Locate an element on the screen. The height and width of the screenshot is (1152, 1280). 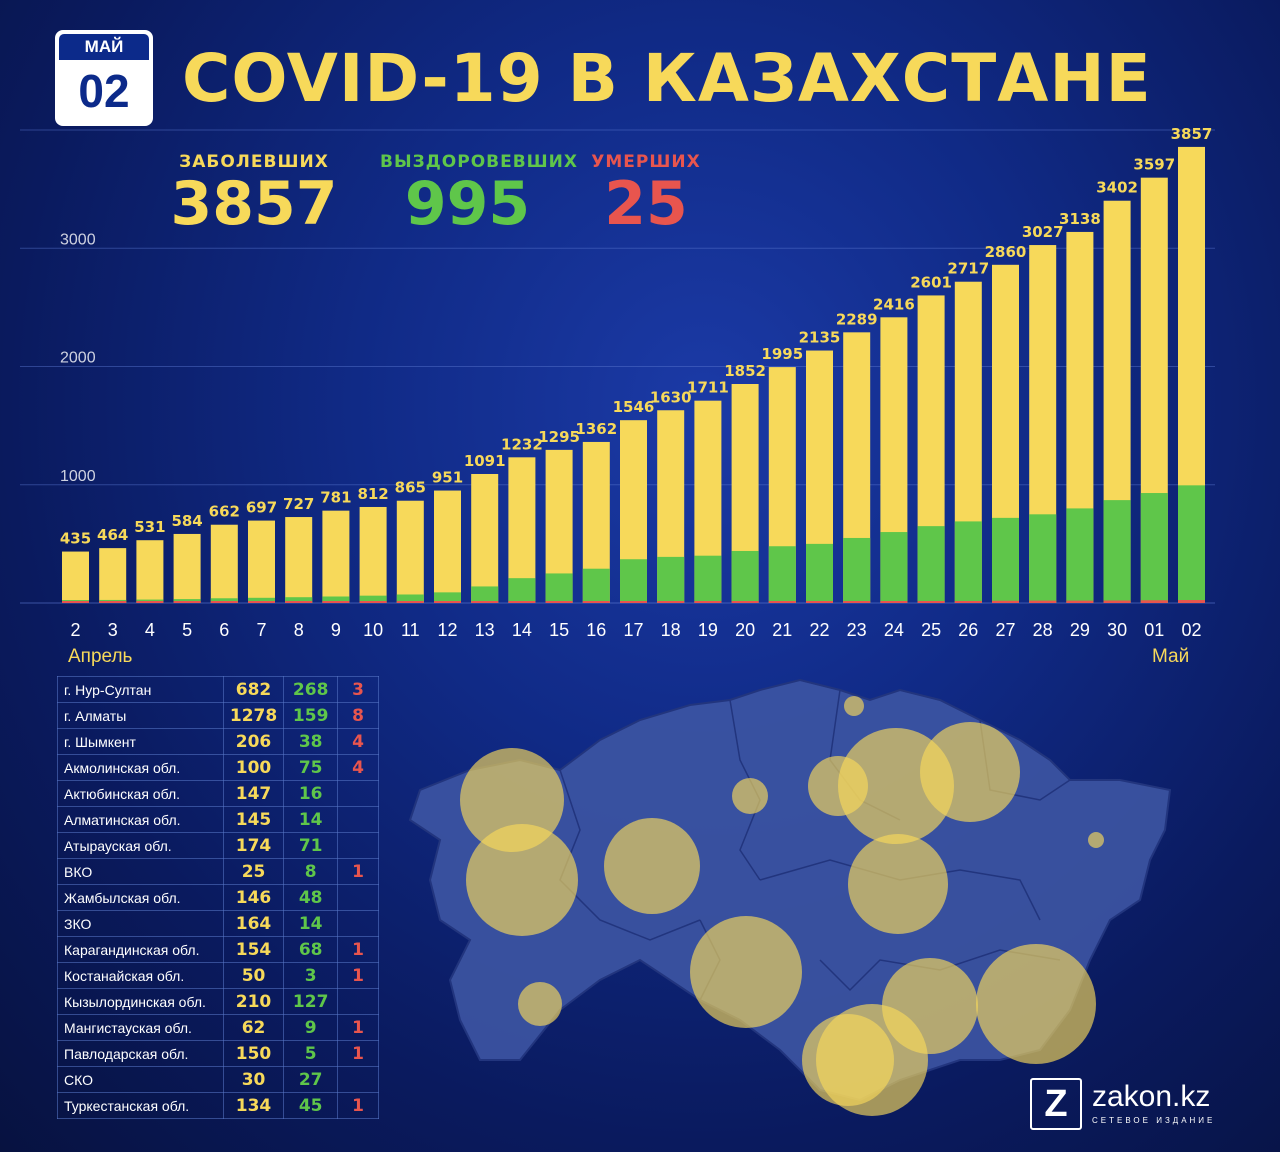
table-row: Карагандинская обл. 154 68 1 is located at coordinates (218, 949).